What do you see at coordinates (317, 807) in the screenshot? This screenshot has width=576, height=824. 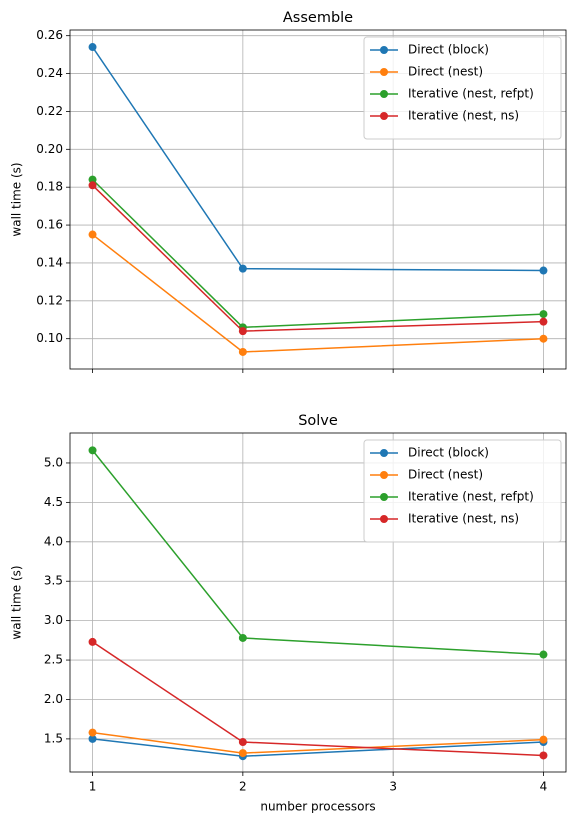 I see `x-axis-label: number processors` at bounding box center [317, 807].